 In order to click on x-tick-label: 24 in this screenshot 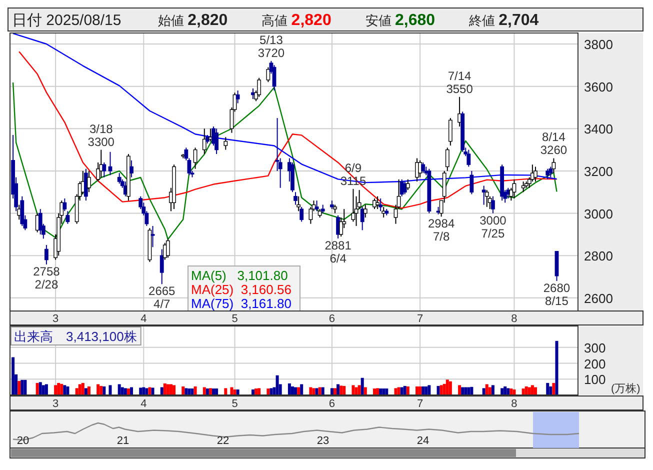, I will do `click(423, 441)`.